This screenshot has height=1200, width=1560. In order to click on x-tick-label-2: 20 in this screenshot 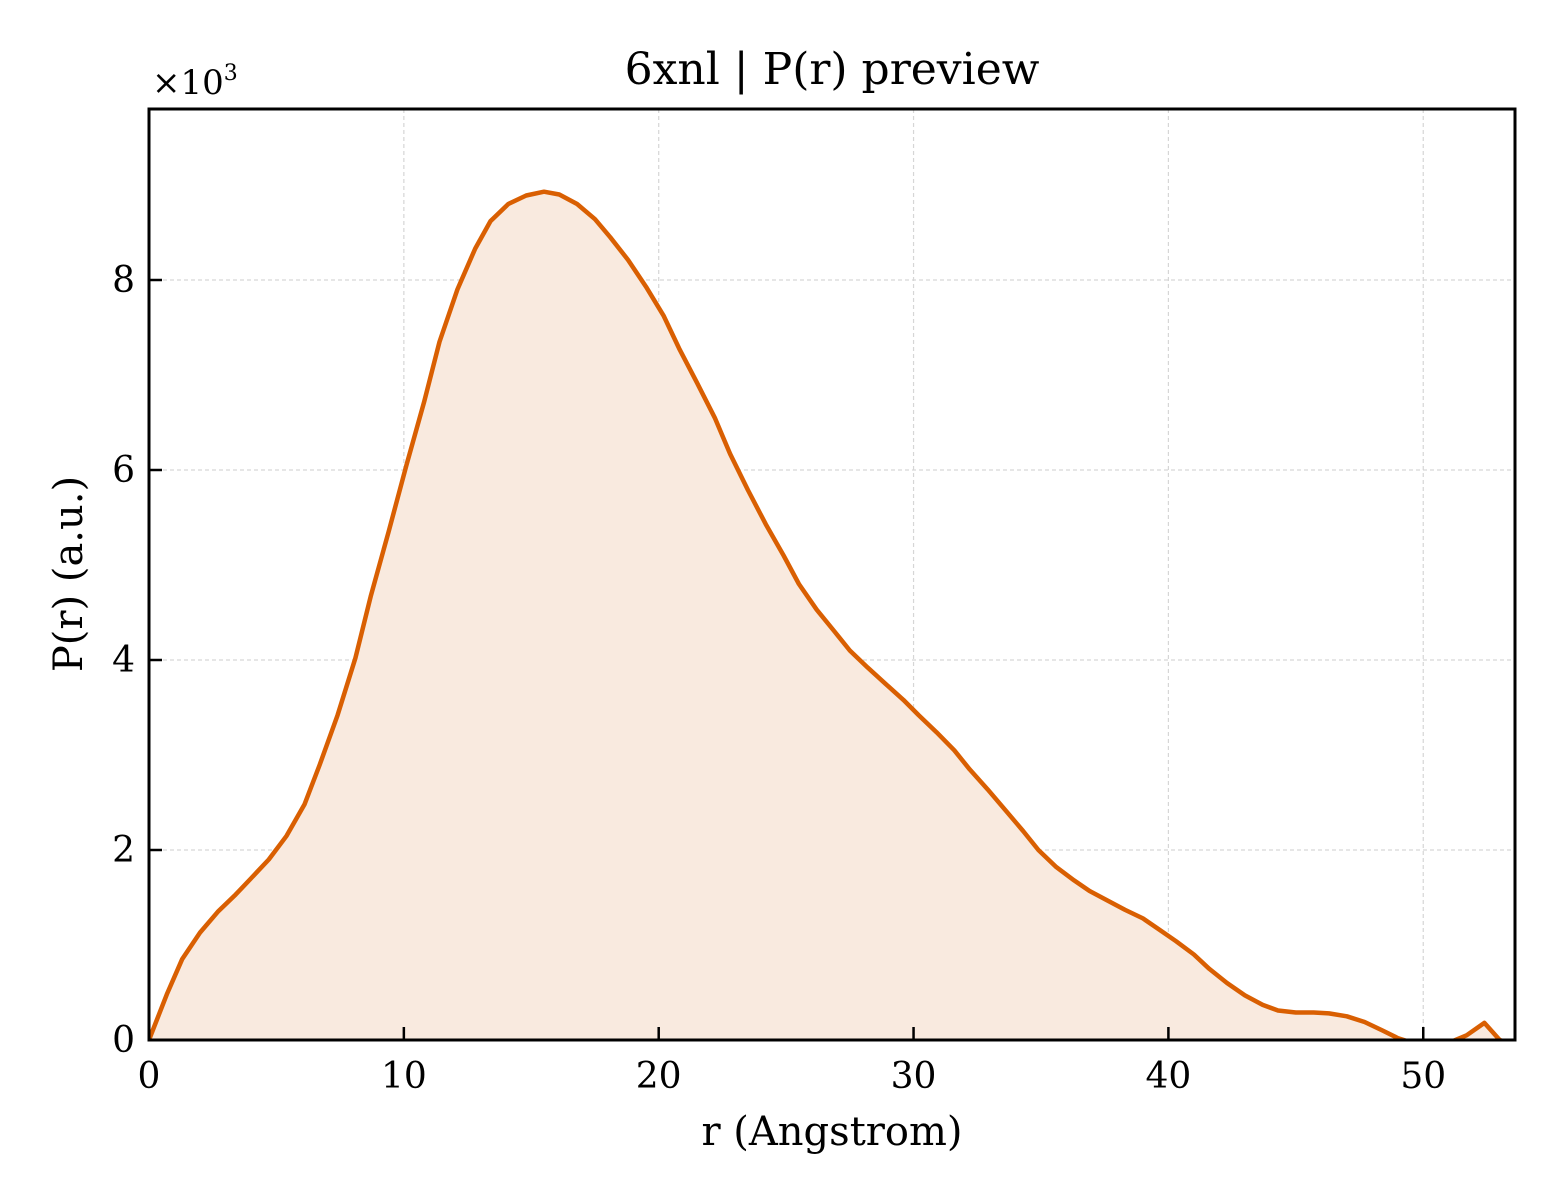, I will do `click(659, 1076)`.